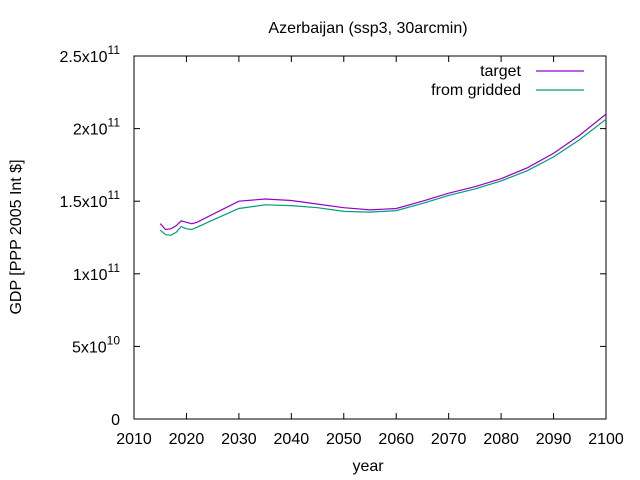  Describe the element at coordinates (16, 236) in the screenshot. I see `y-axis-label: GDP [PPP 2005 Int $]` at that location.